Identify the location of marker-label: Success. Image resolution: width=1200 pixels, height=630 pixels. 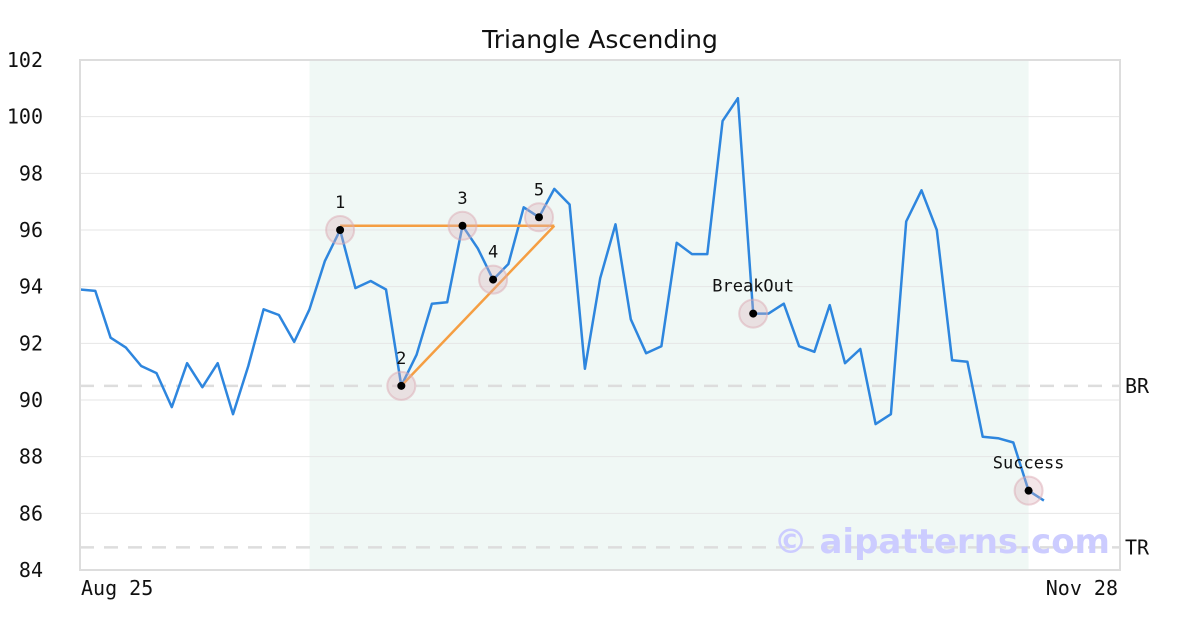
(1029, 464).